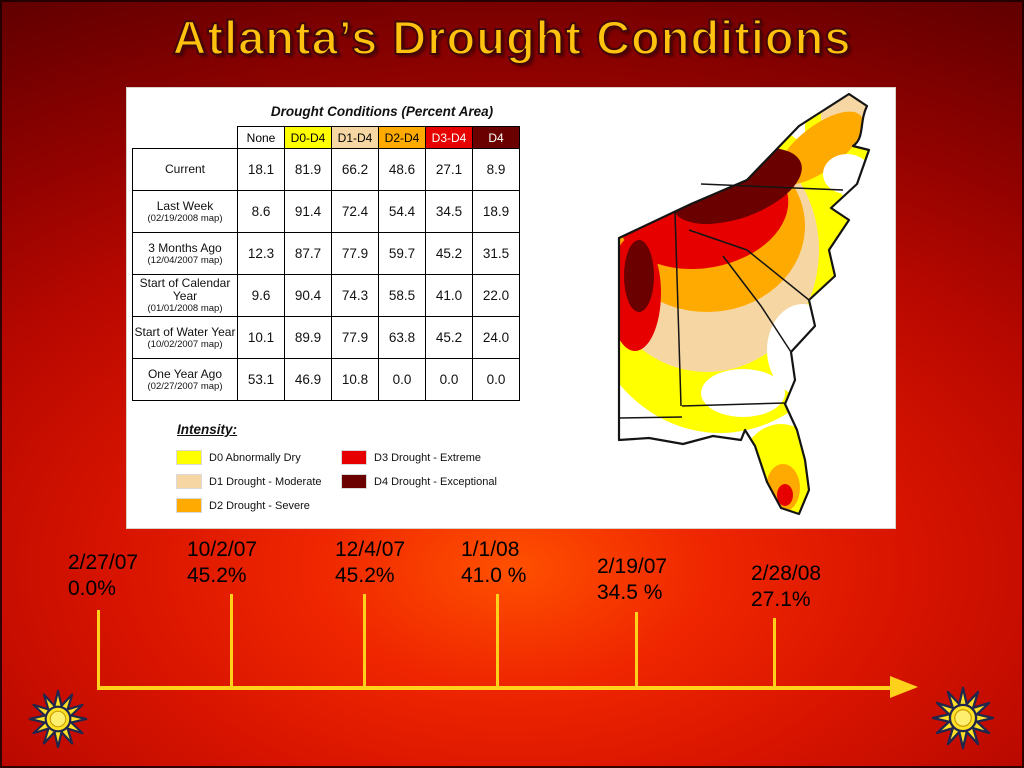 The height and width of the screenshot is (768, 1024). Describe the element at coordinates (427, 457) in the screenshot. I see `legend-label: D3 Drought - Extreme` at that location.